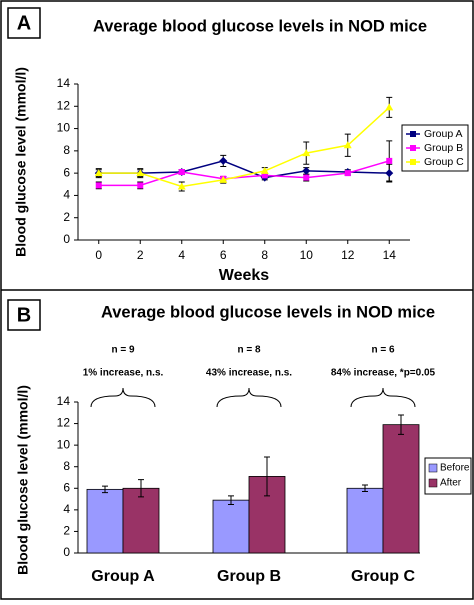 The width and height of the screenshot is (474, 605). I want to click on x-tick-label: Group B, so click(249, 576).